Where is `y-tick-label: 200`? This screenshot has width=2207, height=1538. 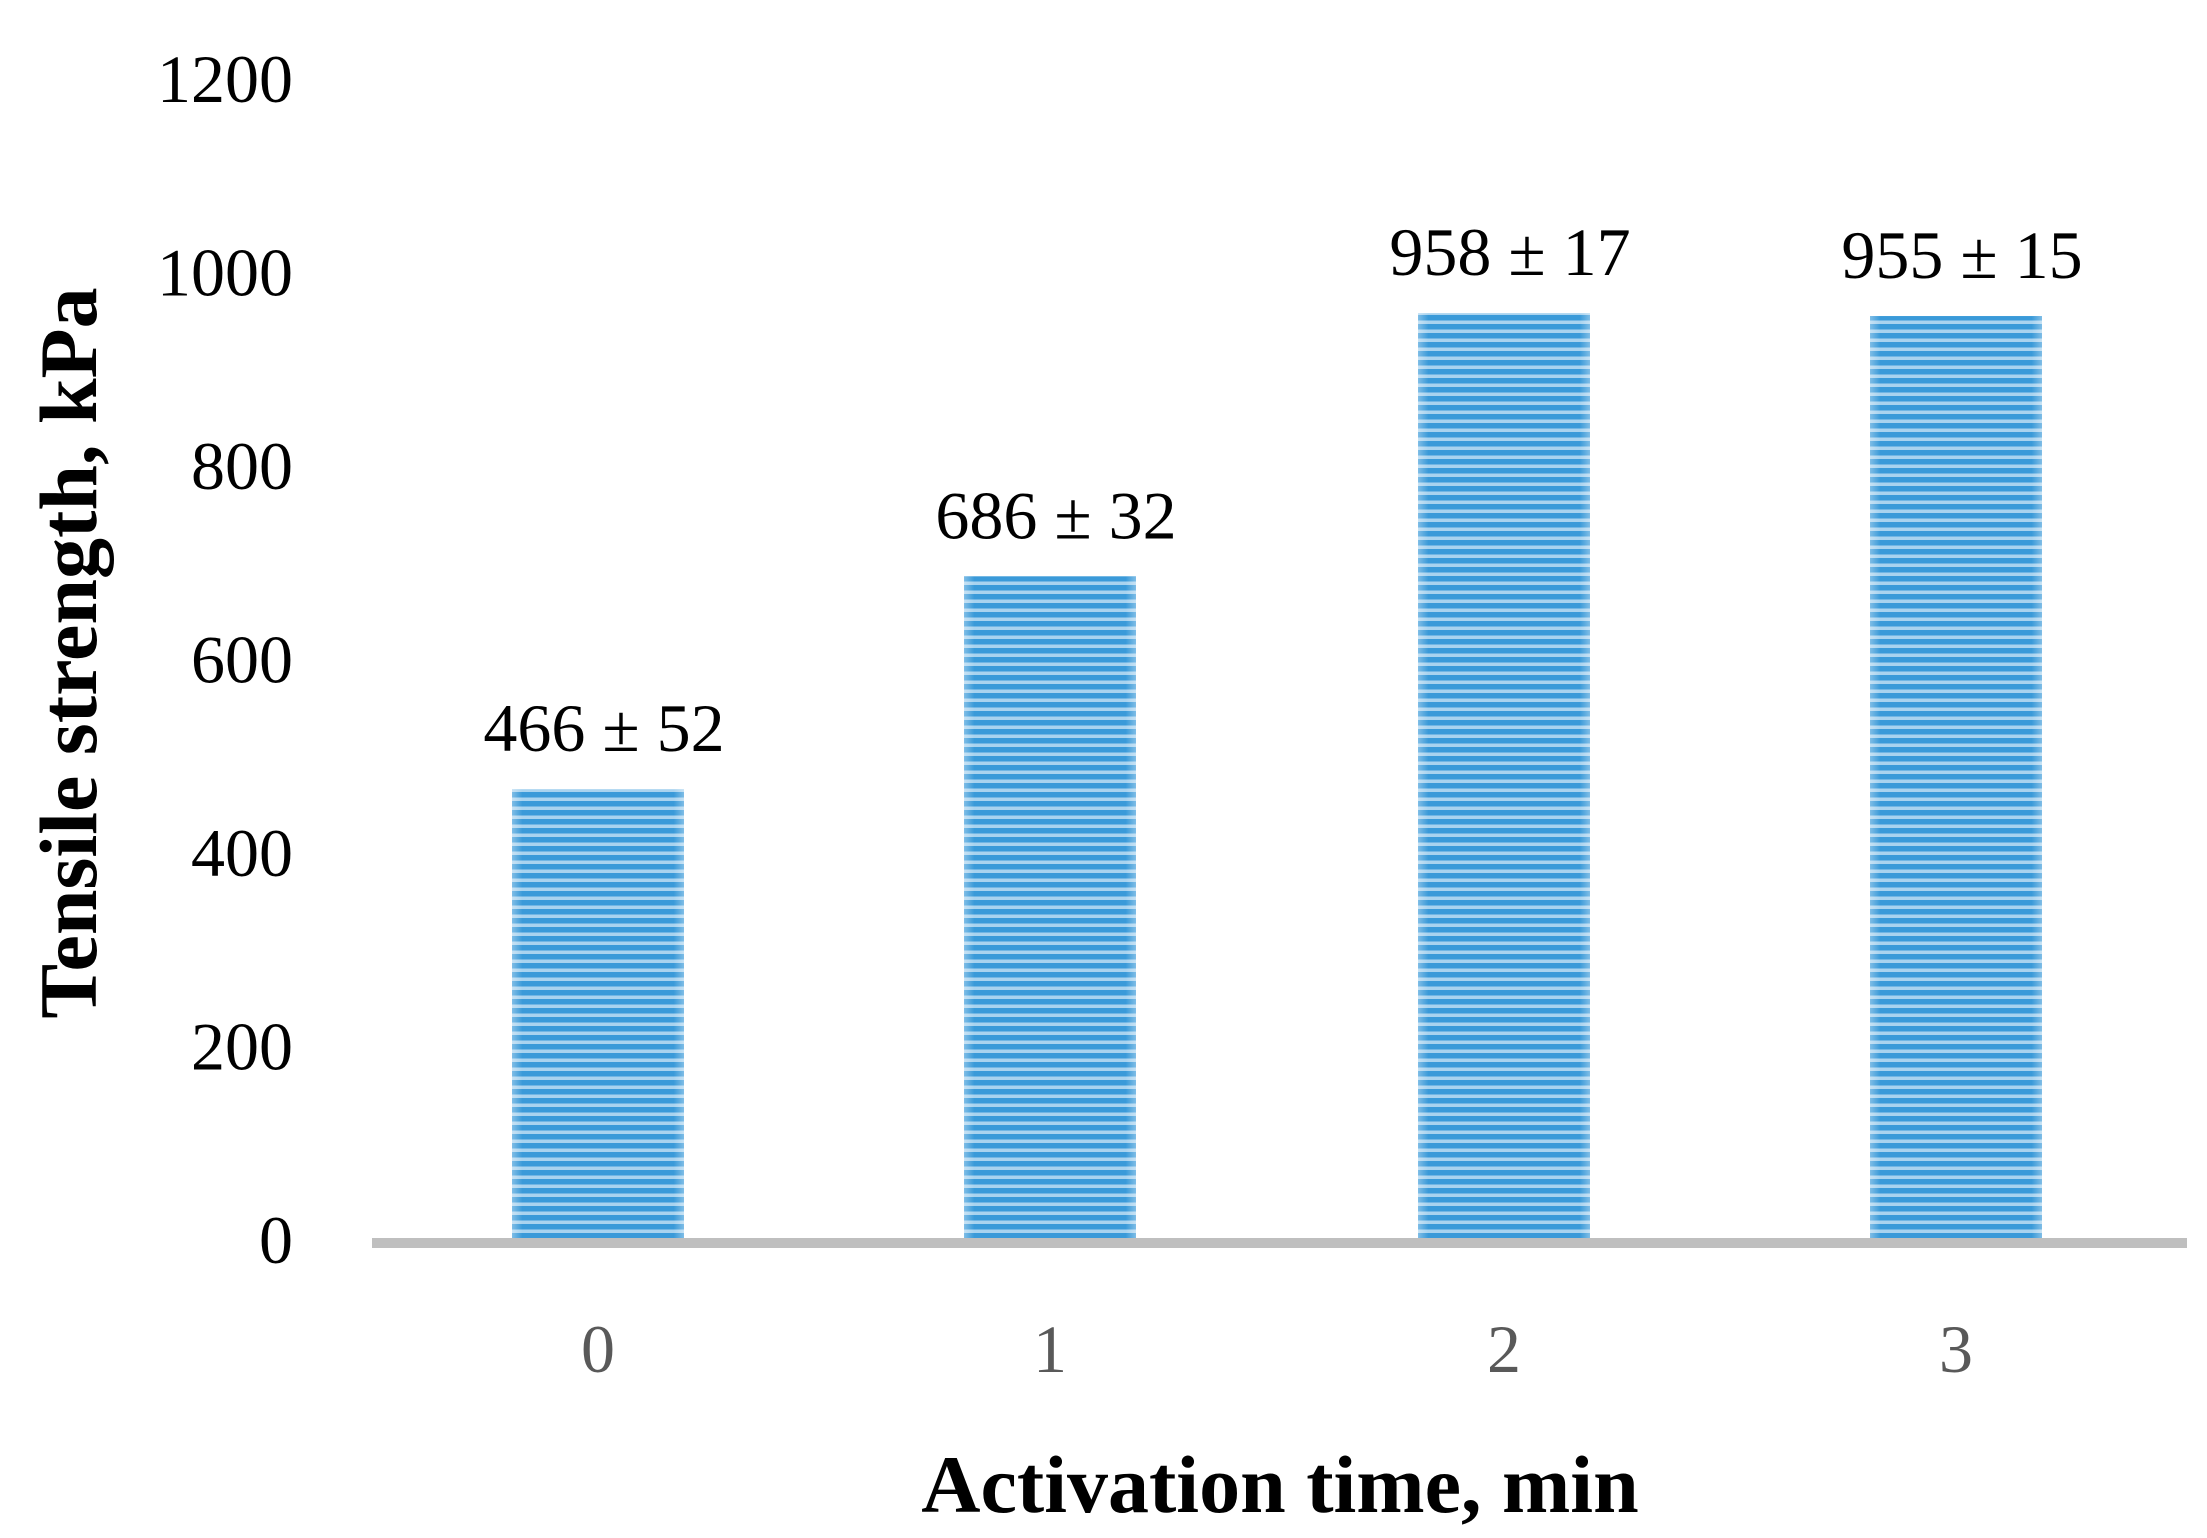
y-tick-label: 200 is located at coordinates (242, 1047).